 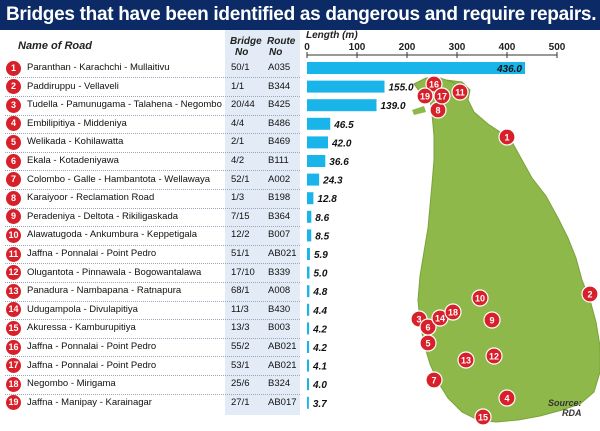 I want to click on road-name: Paddiruppu - Vellaveli, so click(x=73, y=86).